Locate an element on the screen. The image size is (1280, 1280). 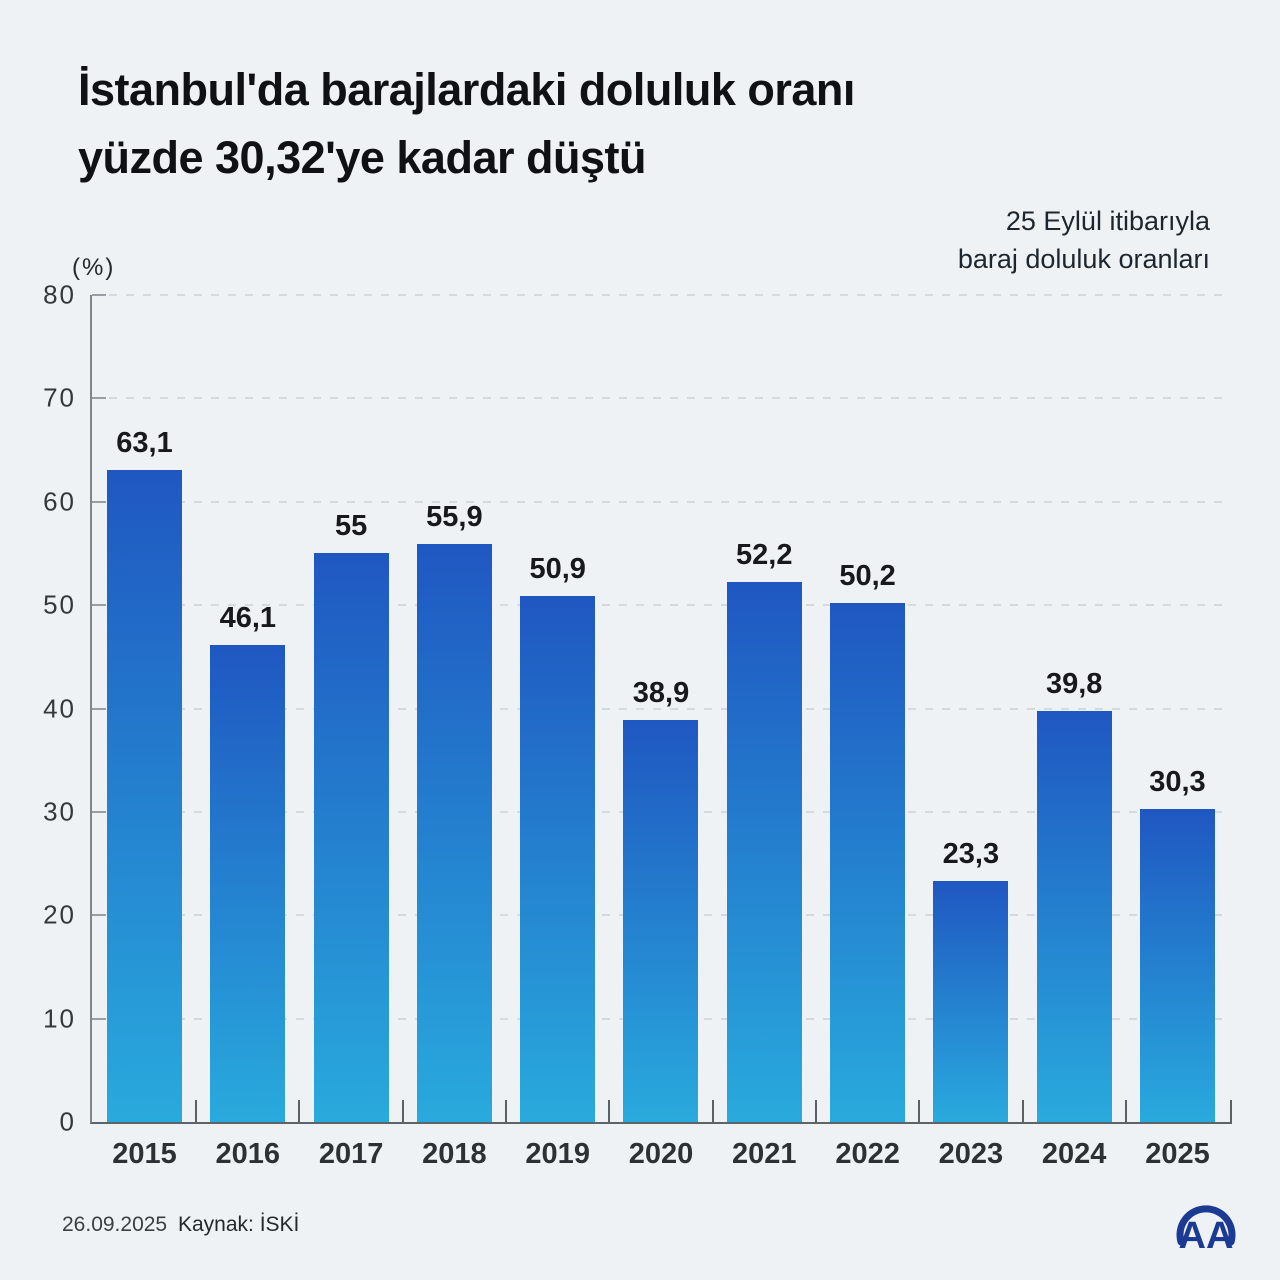
y-axis-label-40: 40 is located at coordinates (59, 708).